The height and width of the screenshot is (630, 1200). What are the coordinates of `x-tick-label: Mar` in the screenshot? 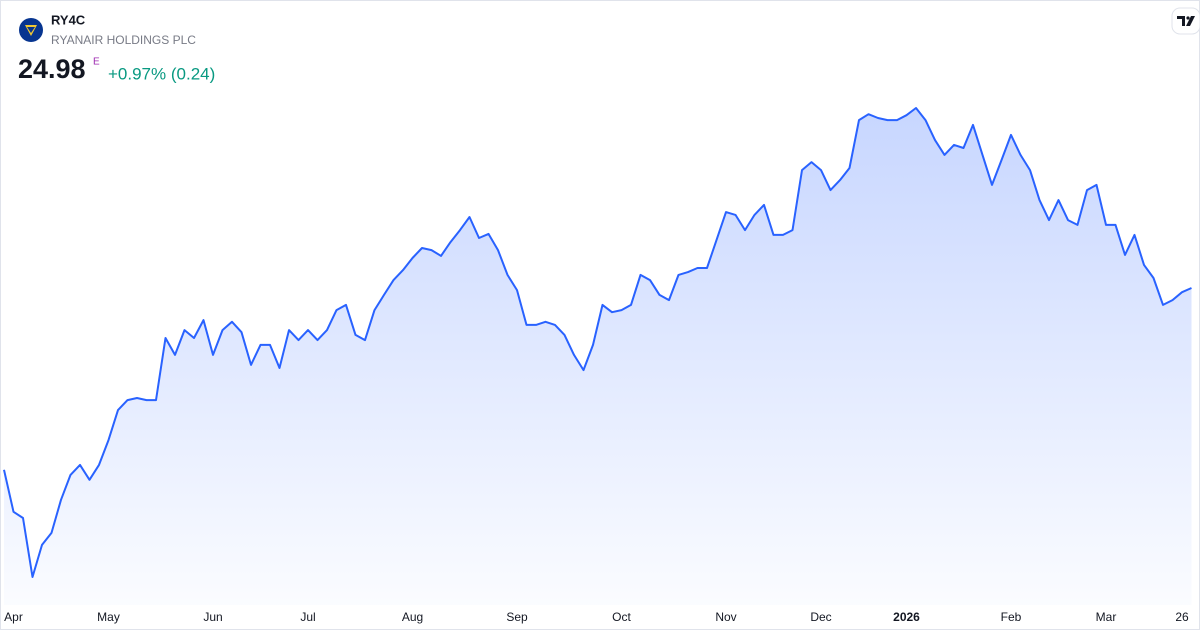 It's located at (1106, 617).